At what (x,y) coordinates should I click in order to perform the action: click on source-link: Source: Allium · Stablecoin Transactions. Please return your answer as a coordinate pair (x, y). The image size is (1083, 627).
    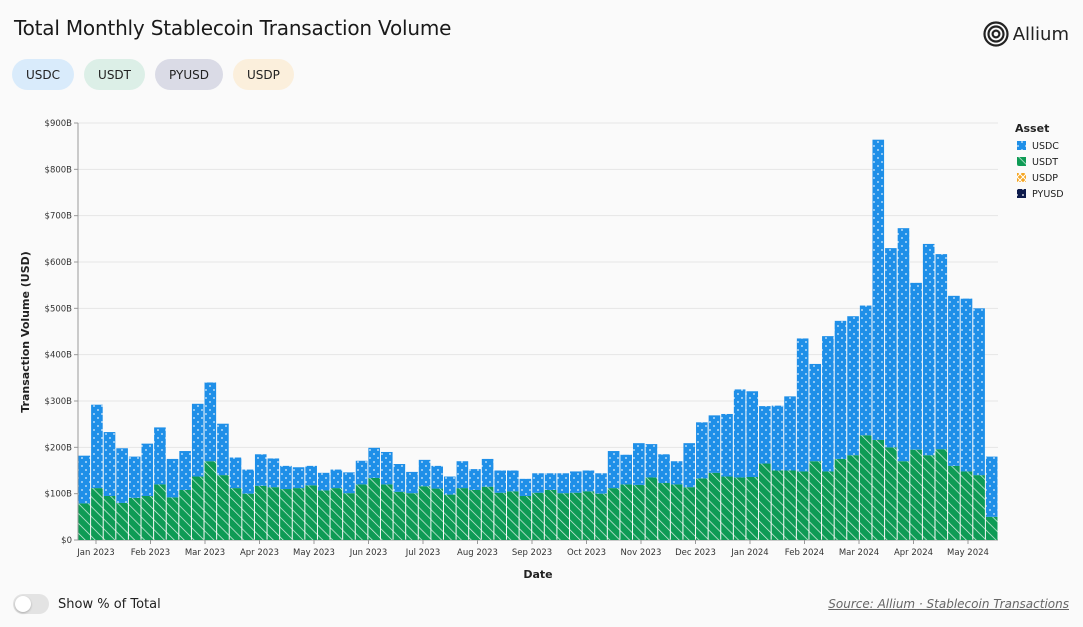
    Looking at the image, I should click on (948, 604).